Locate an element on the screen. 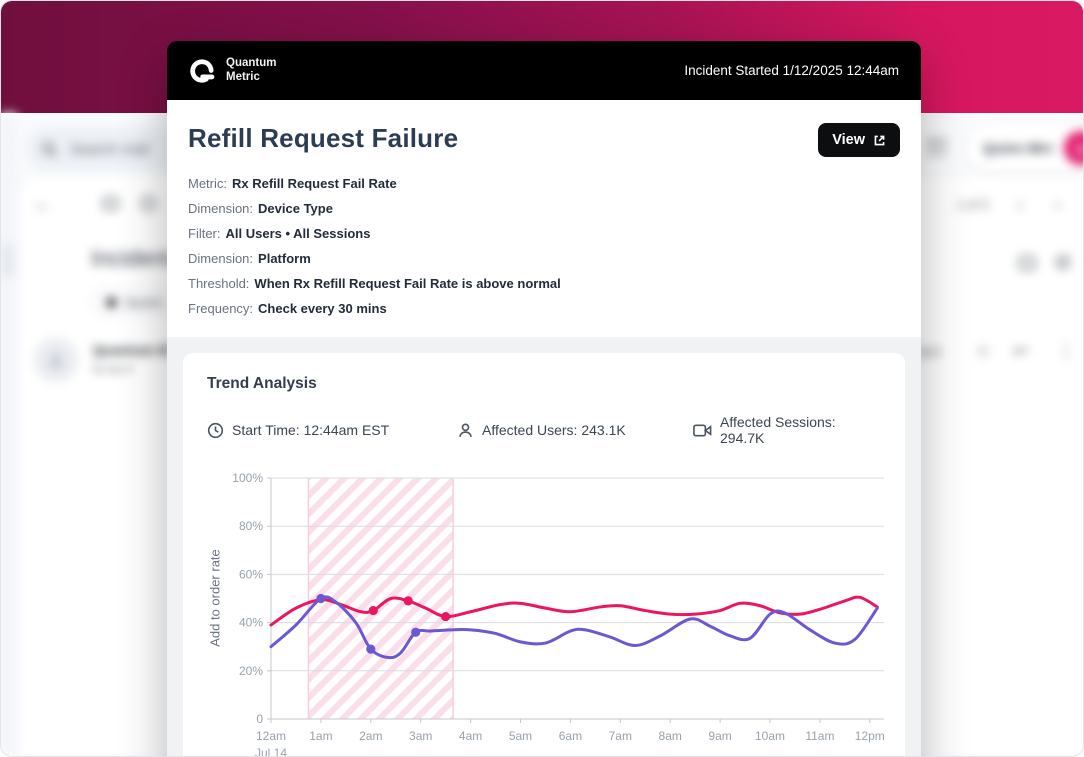  page-title: Refill Request Failure is located at coordinates (323, 138).